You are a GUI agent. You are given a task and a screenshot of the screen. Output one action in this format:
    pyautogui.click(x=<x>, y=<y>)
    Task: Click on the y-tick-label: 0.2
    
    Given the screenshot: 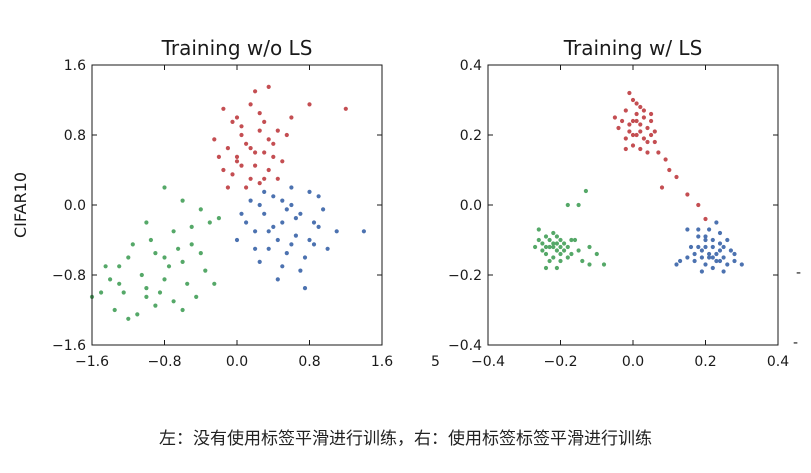 What is the action you would take?
    pyautogui.click(x=471, y=136)
    